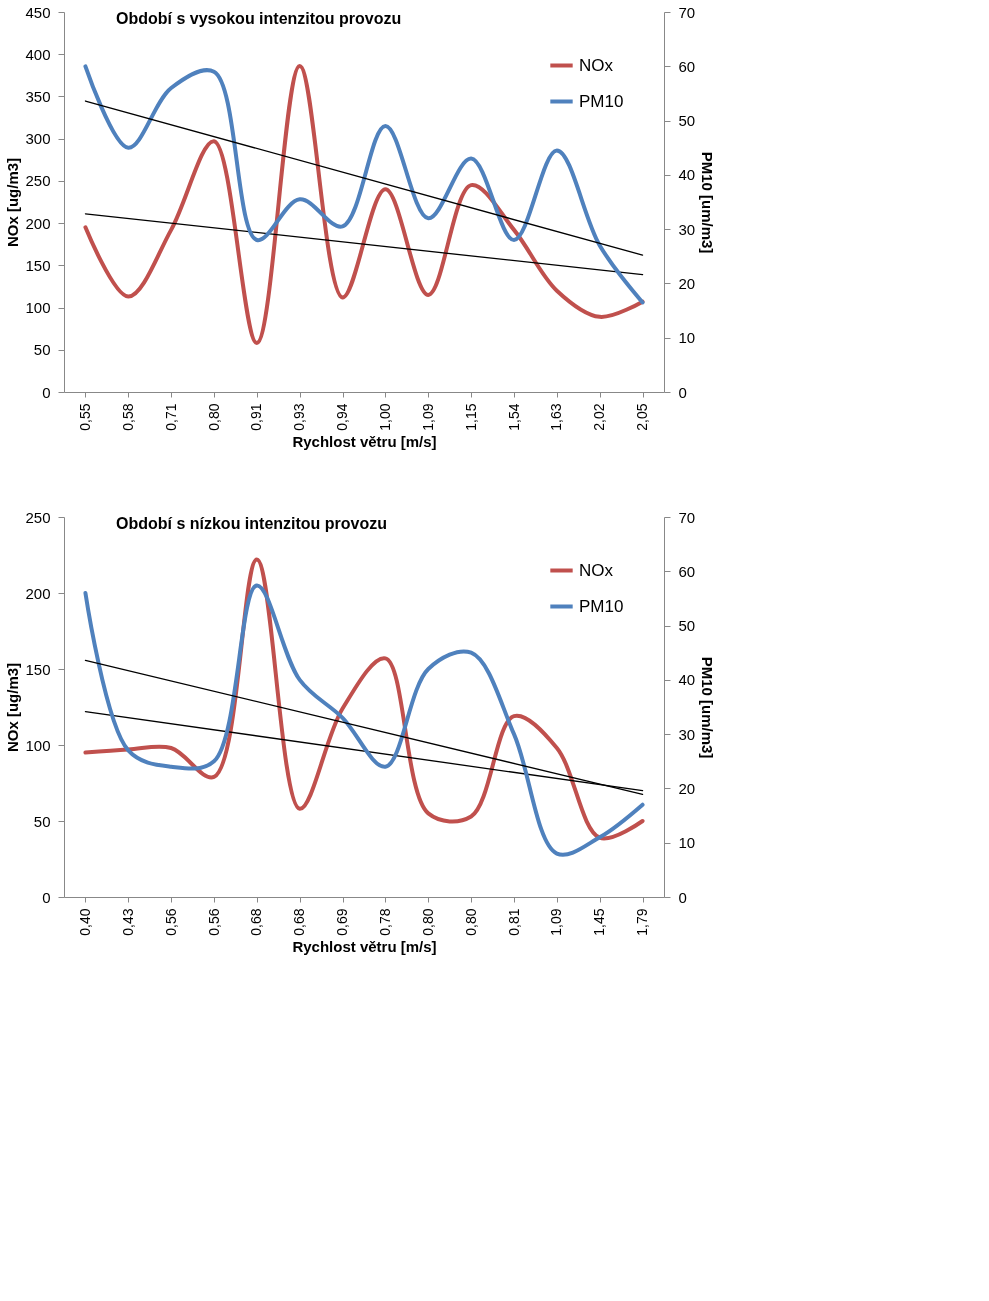 This screenshot has width=989, height=1301. Describe the element at coordinates (384, 417) in the screenshot. I see `x-tick-label: 1,00` at that location.